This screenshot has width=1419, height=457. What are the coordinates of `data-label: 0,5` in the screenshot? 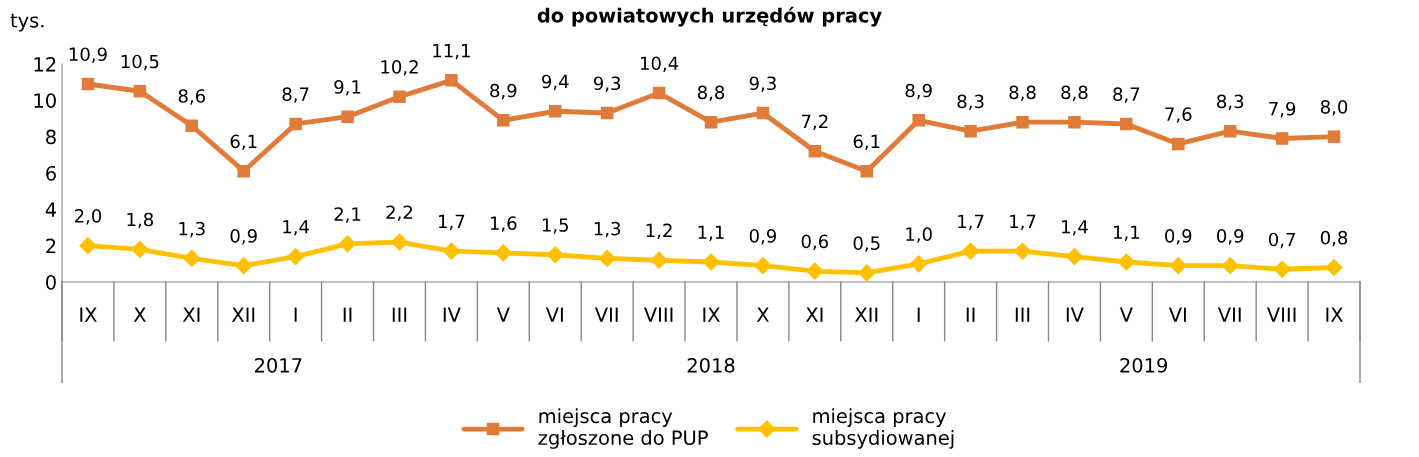 It's located at (866, 244).